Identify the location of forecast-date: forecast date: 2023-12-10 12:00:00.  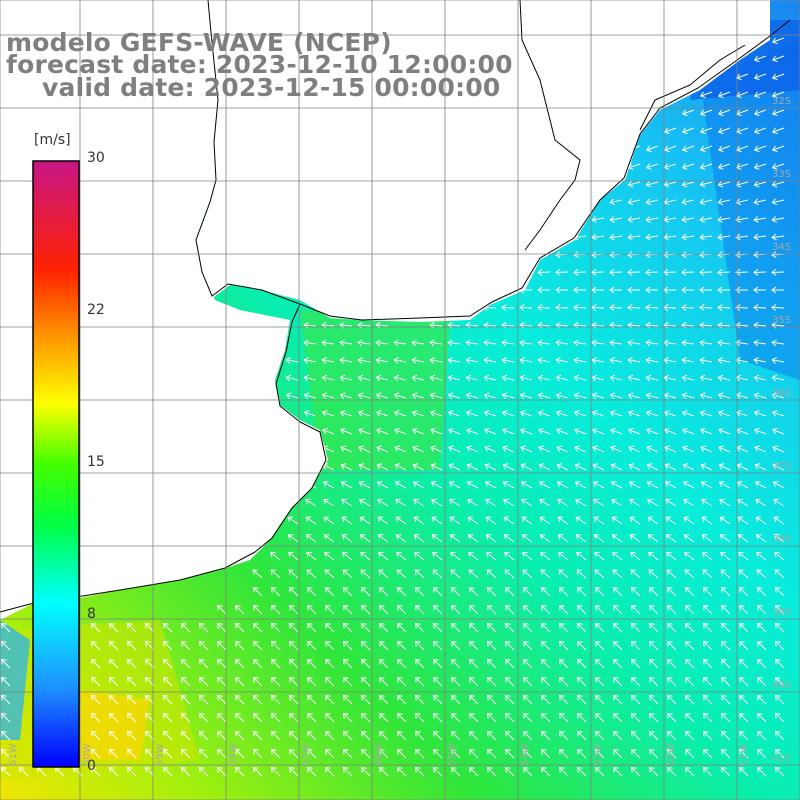
(259, 64).